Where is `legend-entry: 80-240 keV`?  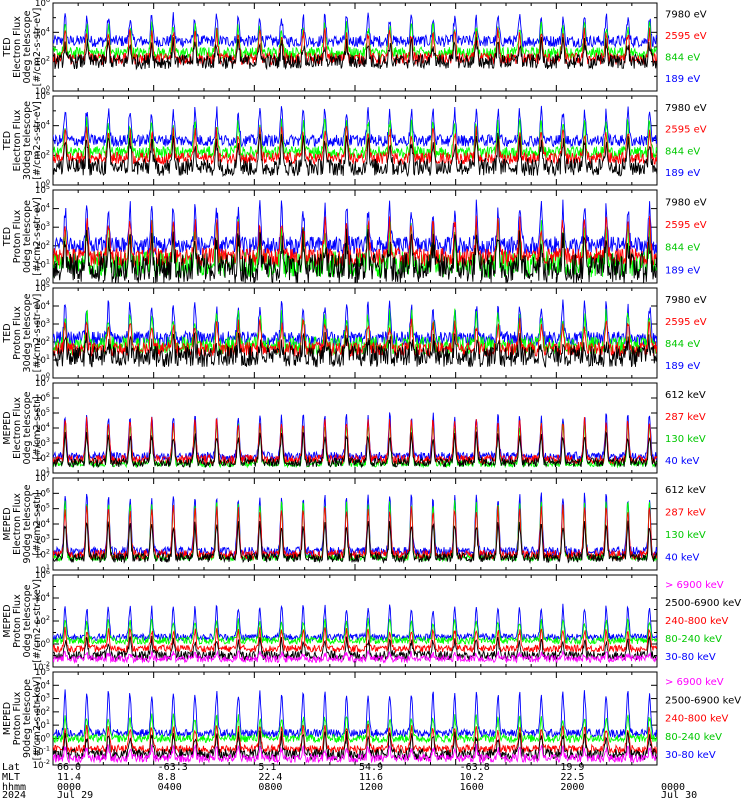
legend-entry: 80-240 keV is located at coordinates (693, 737).